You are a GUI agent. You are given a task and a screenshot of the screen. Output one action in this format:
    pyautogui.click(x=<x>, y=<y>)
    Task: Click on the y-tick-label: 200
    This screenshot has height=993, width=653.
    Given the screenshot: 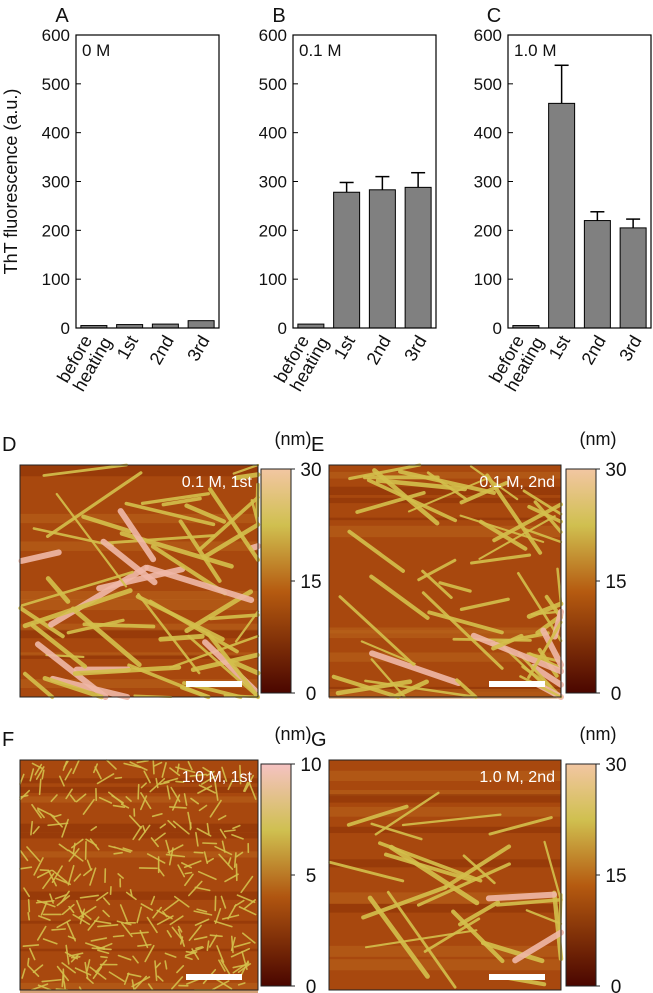 What is the action you would take?
    pyautogui.click(x=56, y=230)
    